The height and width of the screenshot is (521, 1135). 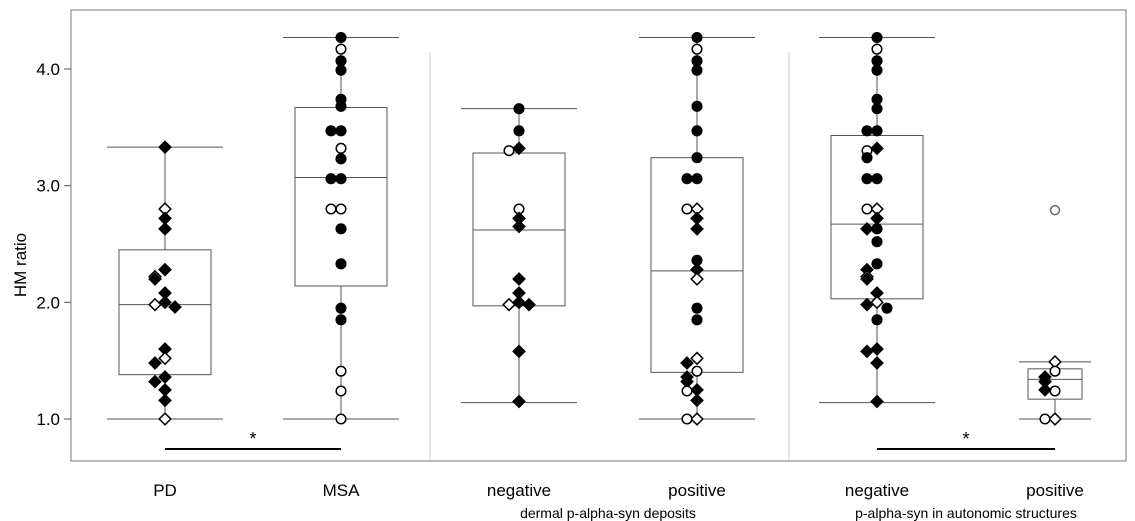 What do you see at coordinates (965, 439) in the screenshot?
I see `significance-label: *` at bounding box center [965, 439].